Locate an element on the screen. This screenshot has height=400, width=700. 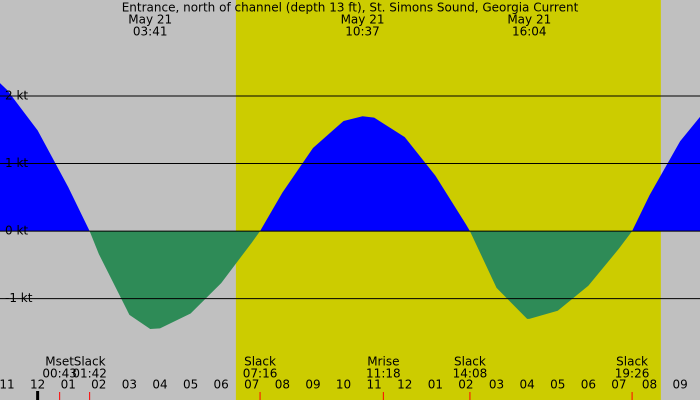
event-time: 14:08 is located at coordinates (470, 374).